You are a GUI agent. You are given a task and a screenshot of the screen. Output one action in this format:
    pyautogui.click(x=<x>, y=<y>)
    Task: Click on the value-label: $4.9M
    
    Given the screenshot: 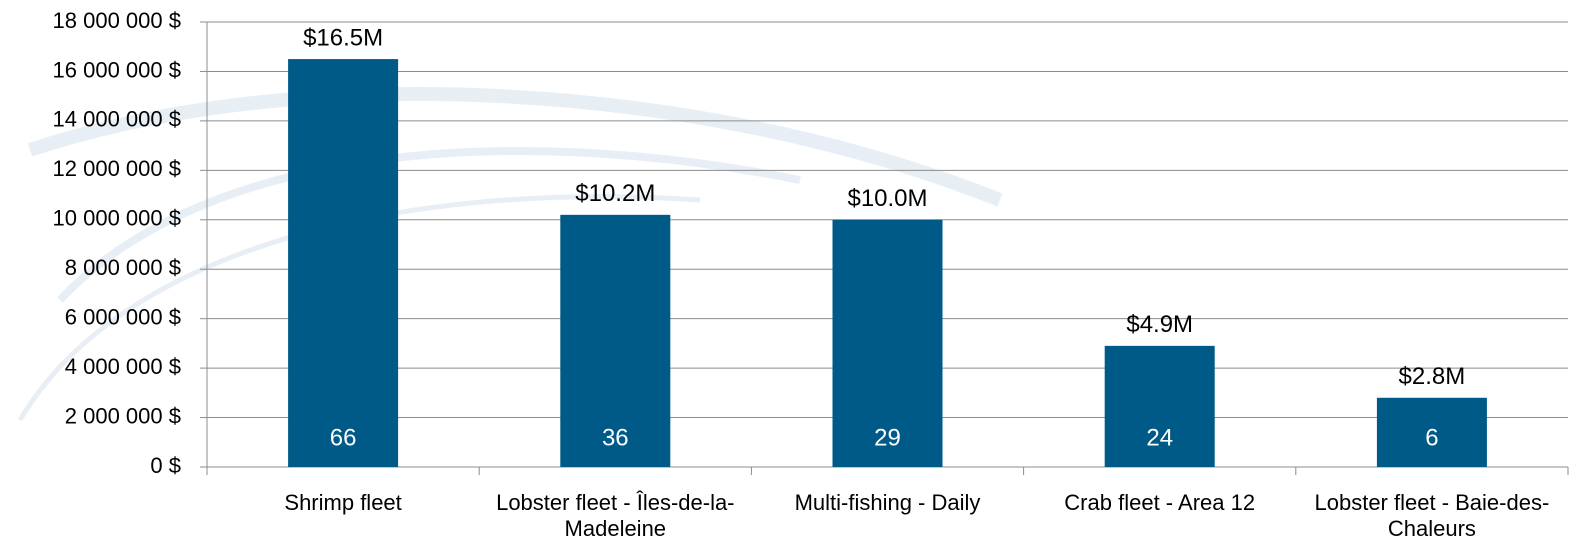 What is the action you would take?
    pyautogui.click(x=1159, y=324)
    